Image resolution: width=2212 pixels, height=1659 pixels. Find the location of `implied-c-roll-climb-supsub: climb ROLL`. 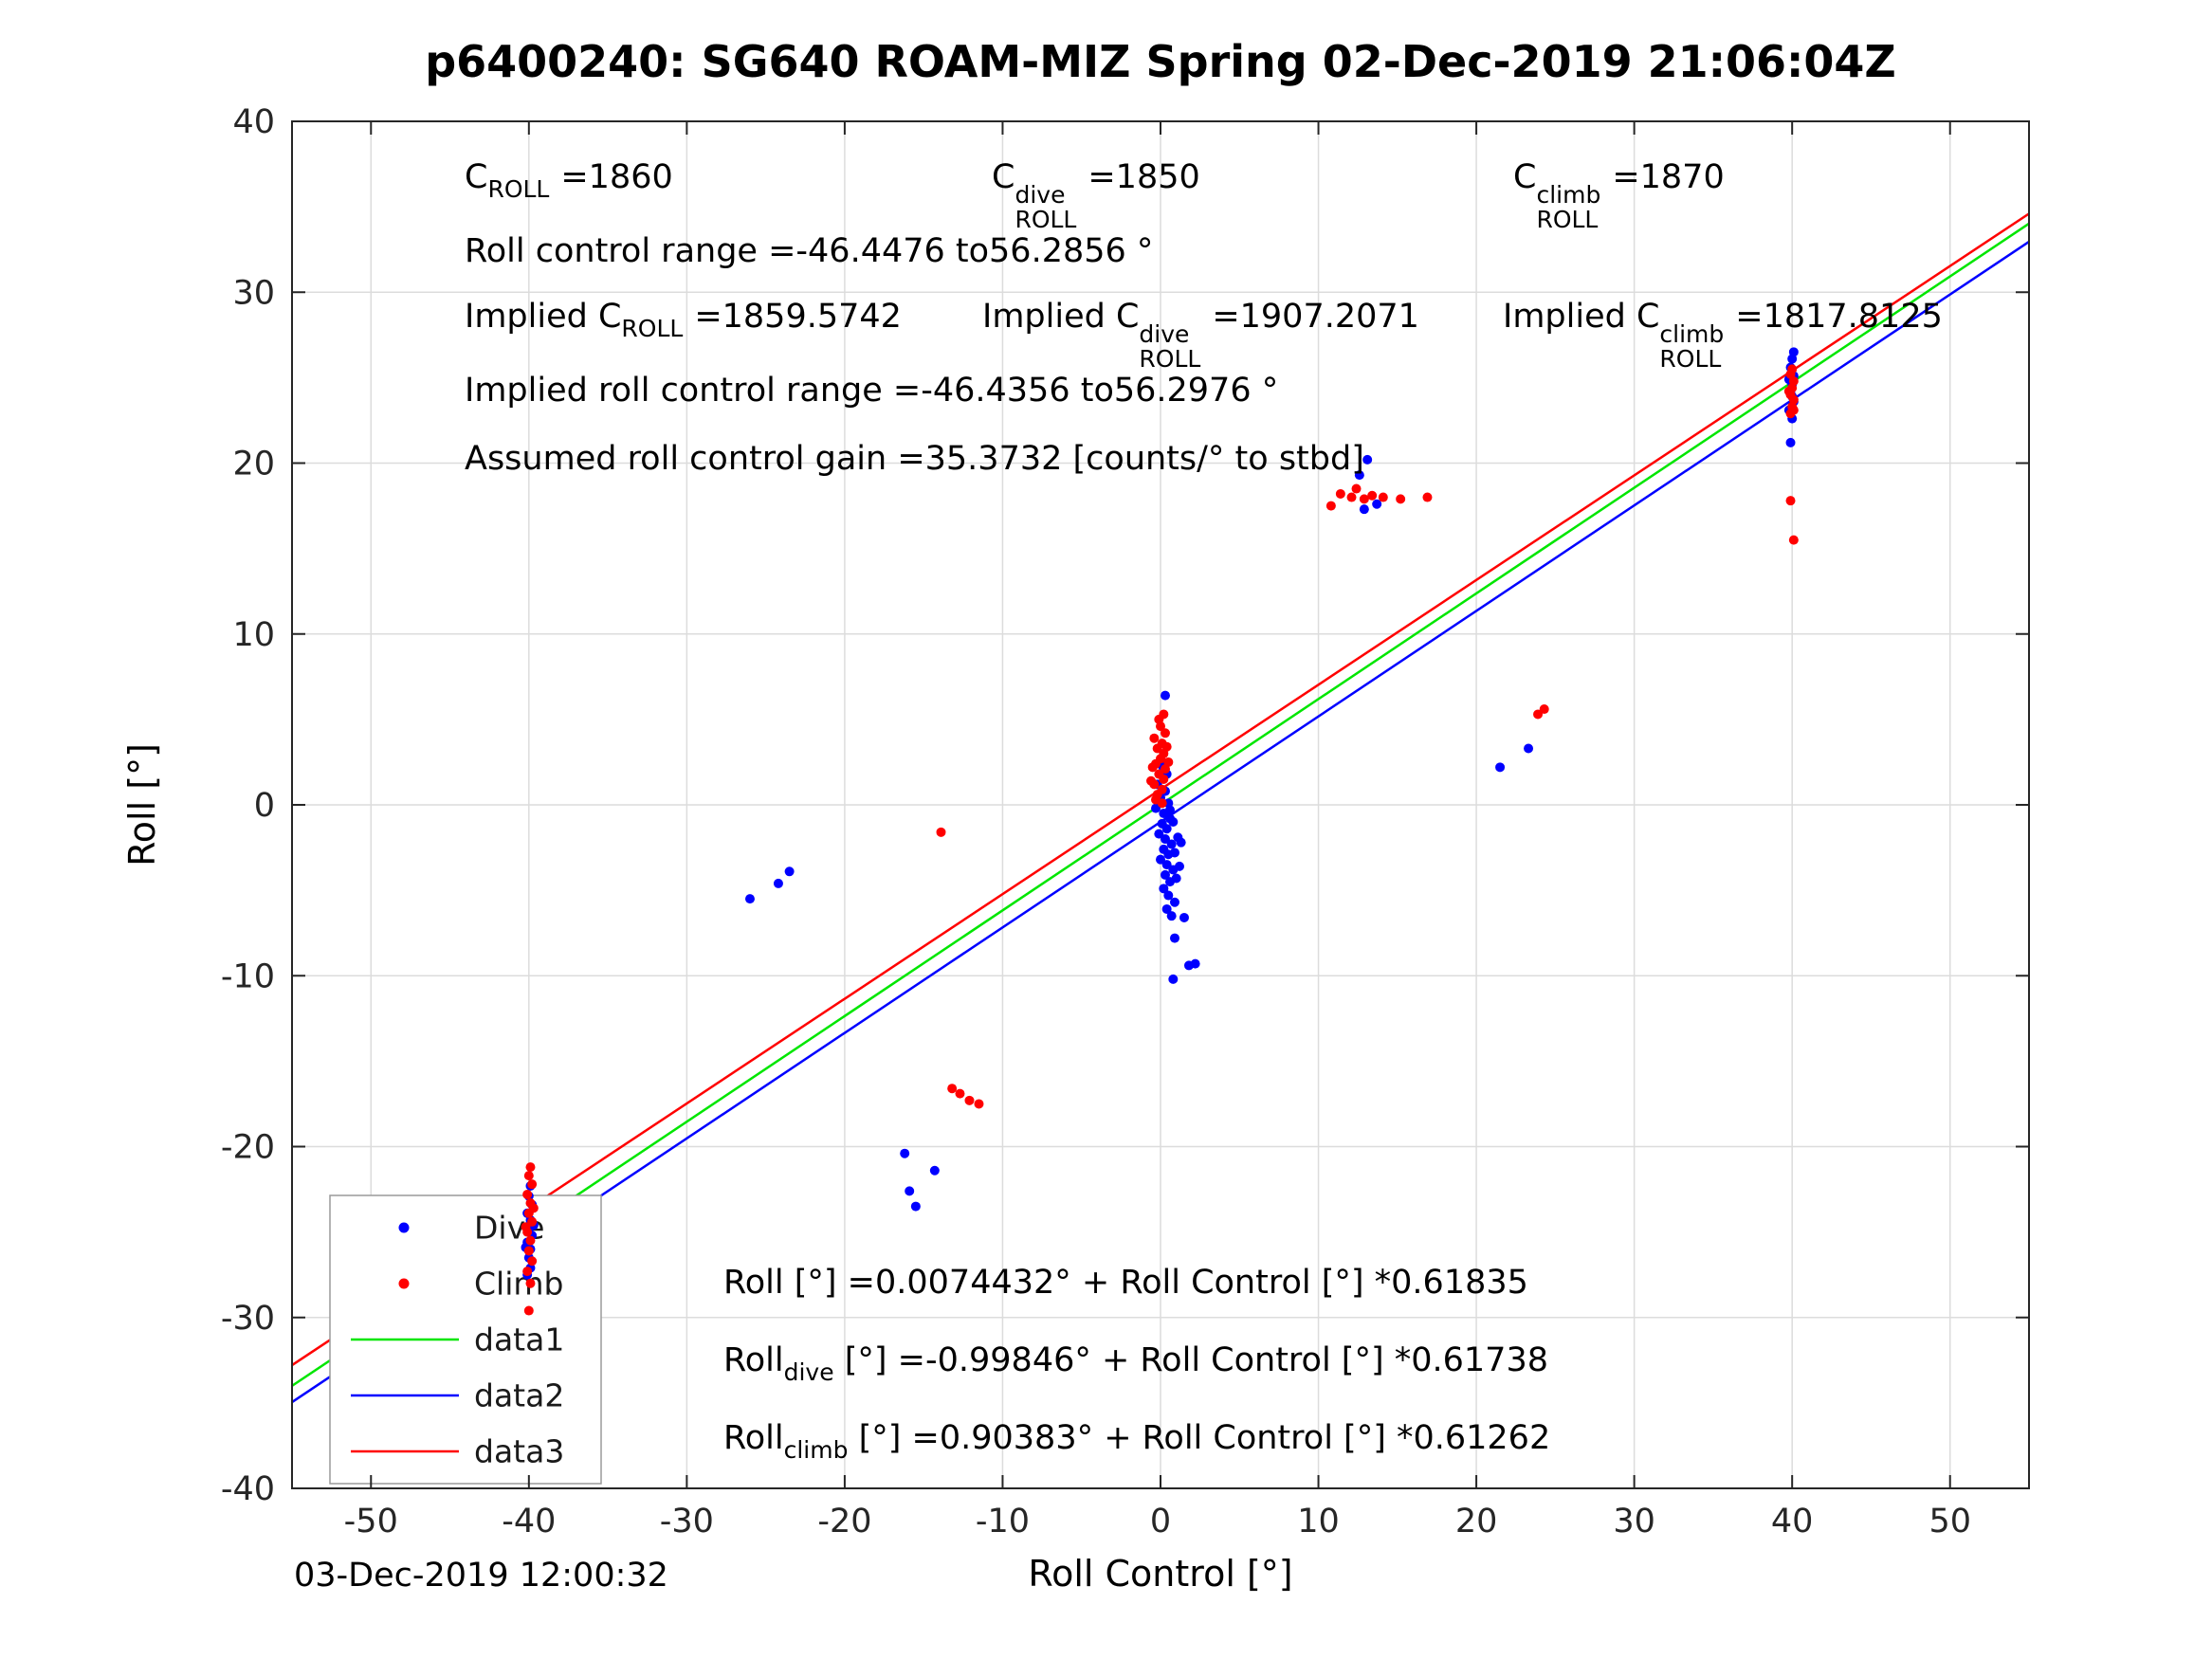

implied-c-roll-climb-supsub: climb ROLL is located at coordinates (1692, 346).